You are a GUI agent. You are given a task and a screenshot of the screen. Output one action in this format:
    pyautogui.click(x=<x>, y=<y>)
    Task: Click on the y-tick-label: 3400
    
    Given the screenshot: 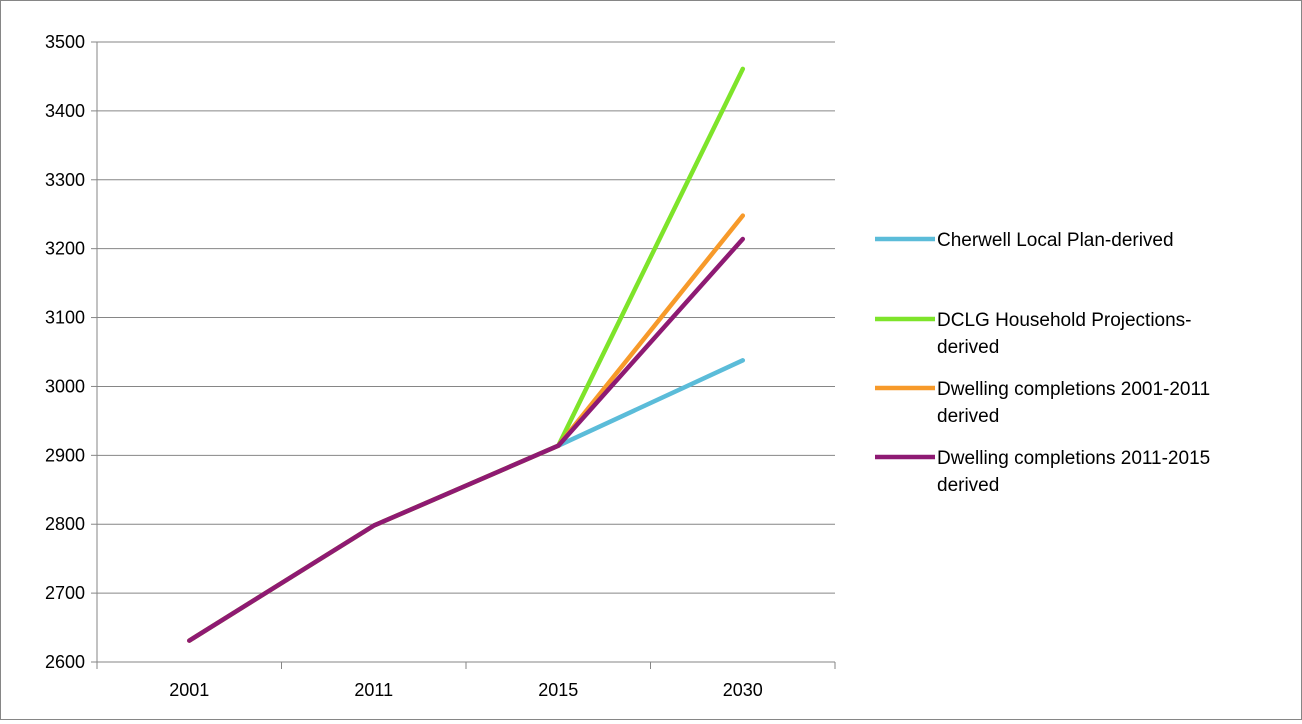 What is the action you would take?
    pyautogui.click(x=65, y=111)
    